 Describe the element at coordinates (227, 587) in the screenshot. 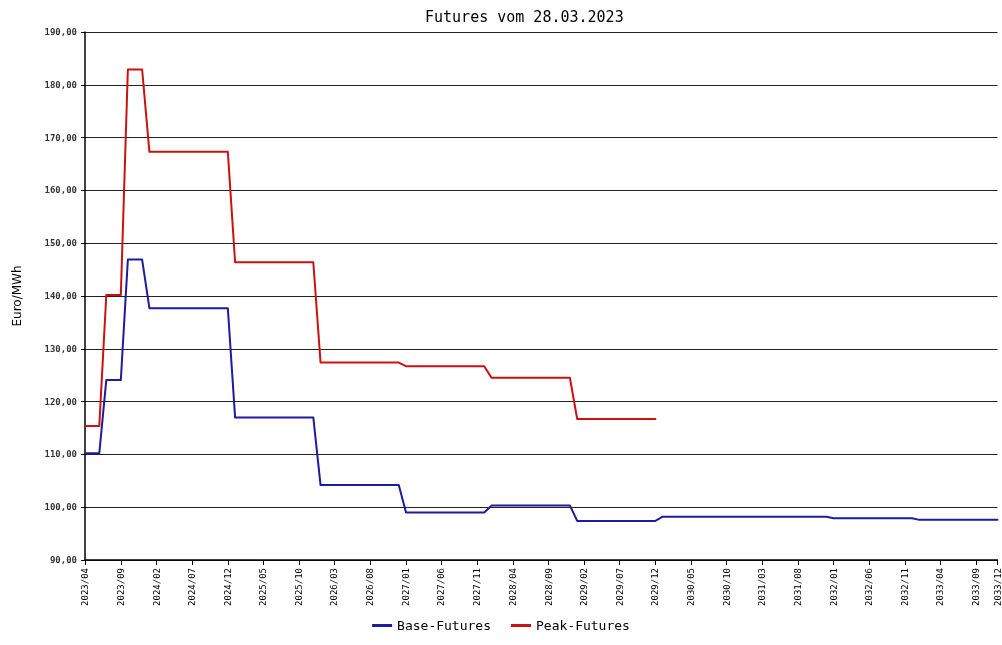

I see `x-tick-label: 2024/12` at that location.